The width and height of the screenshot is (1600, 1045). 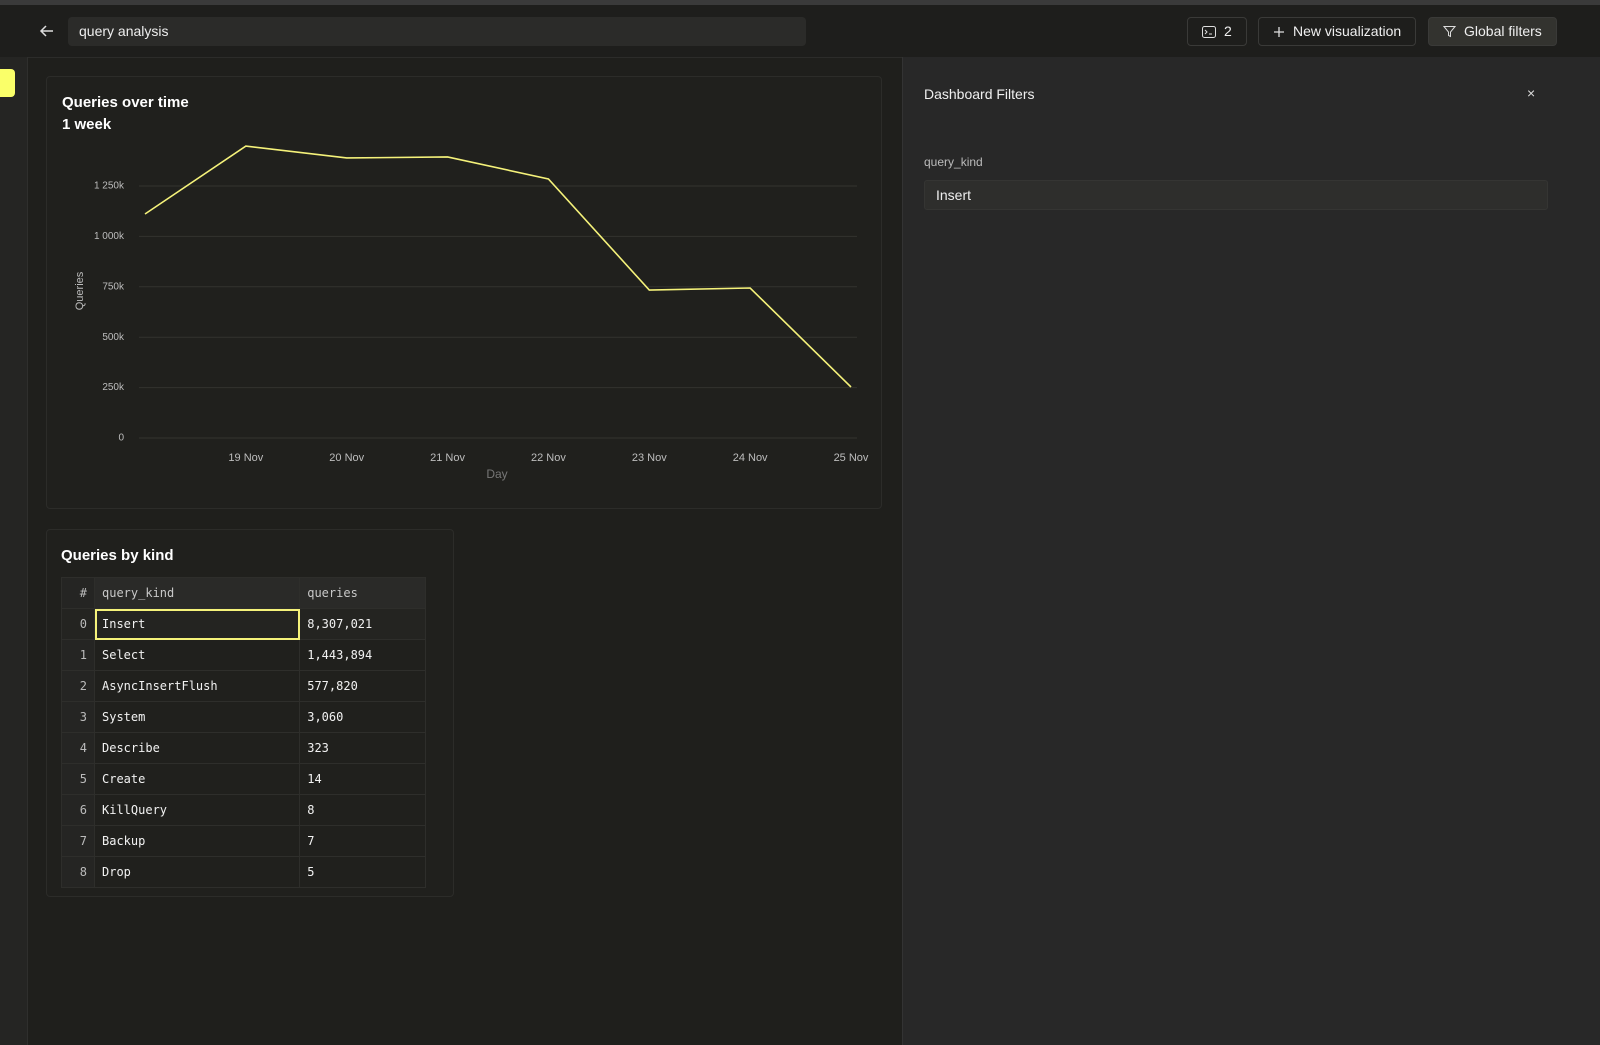 What do you see at coordinates (363, 593) in the screenshot?
I see `column-header: queries` at bounding box center [363, 593].